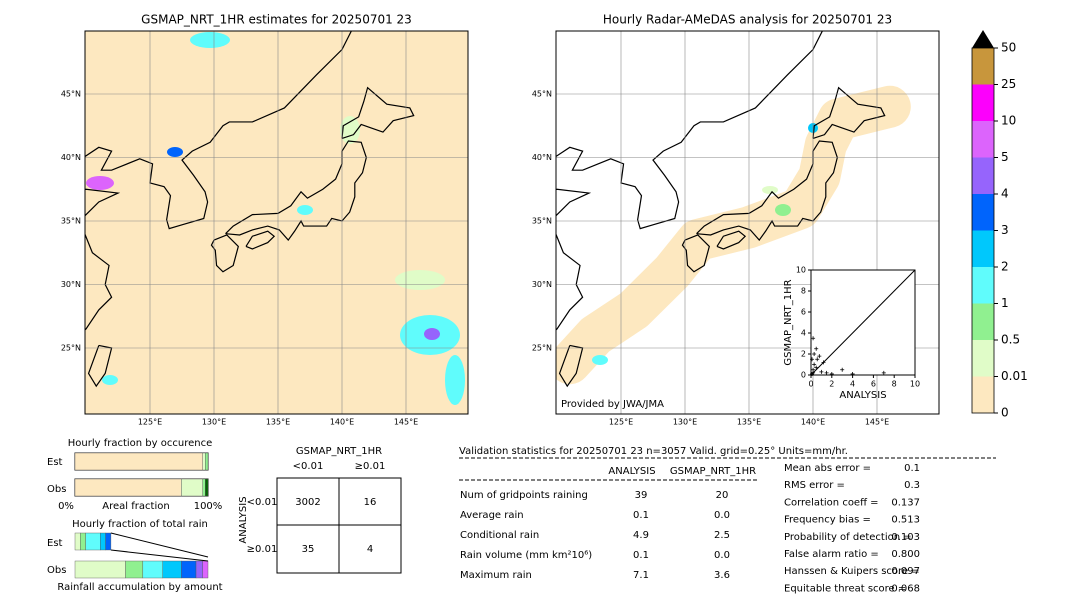 The image size is (1080, 612). What do you see at coordinates (1008, 48) in the screenshot?
I see `colorbar-label: 50` at bounding box center [1008, 48].